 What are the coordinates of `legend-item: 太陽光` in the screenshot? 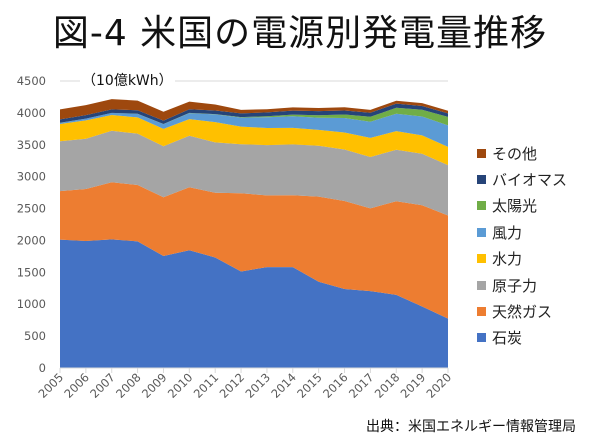 It's located at (522, 206).